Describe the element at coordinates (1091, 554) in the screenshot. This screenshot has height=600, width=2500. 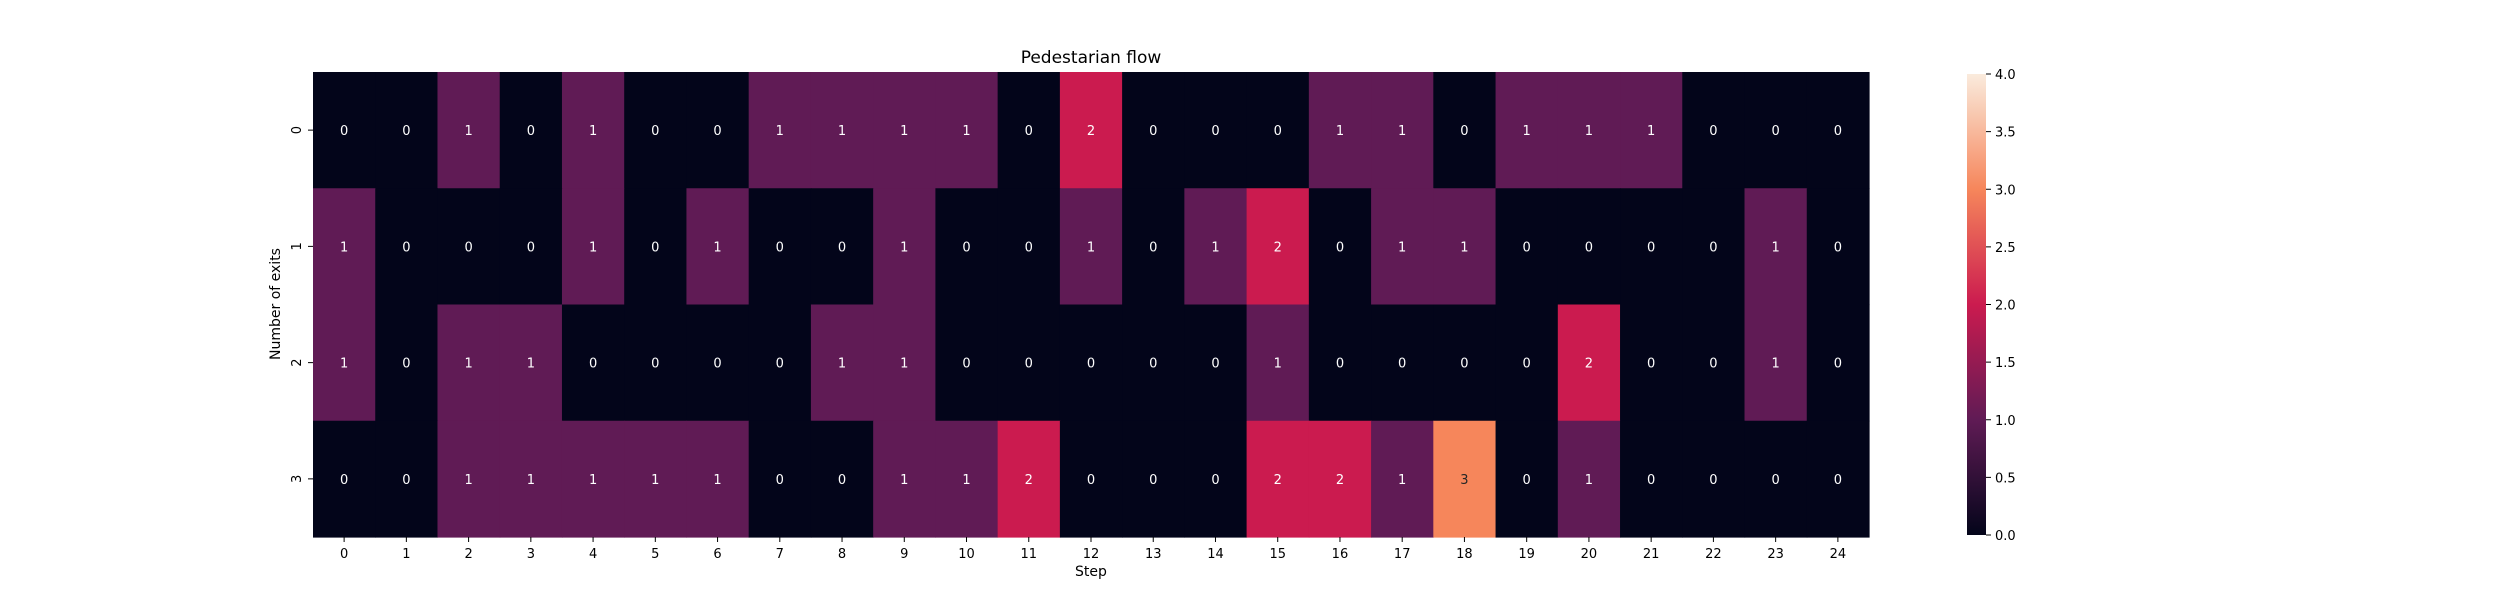
I see `x-tick-label: 12` at that location.